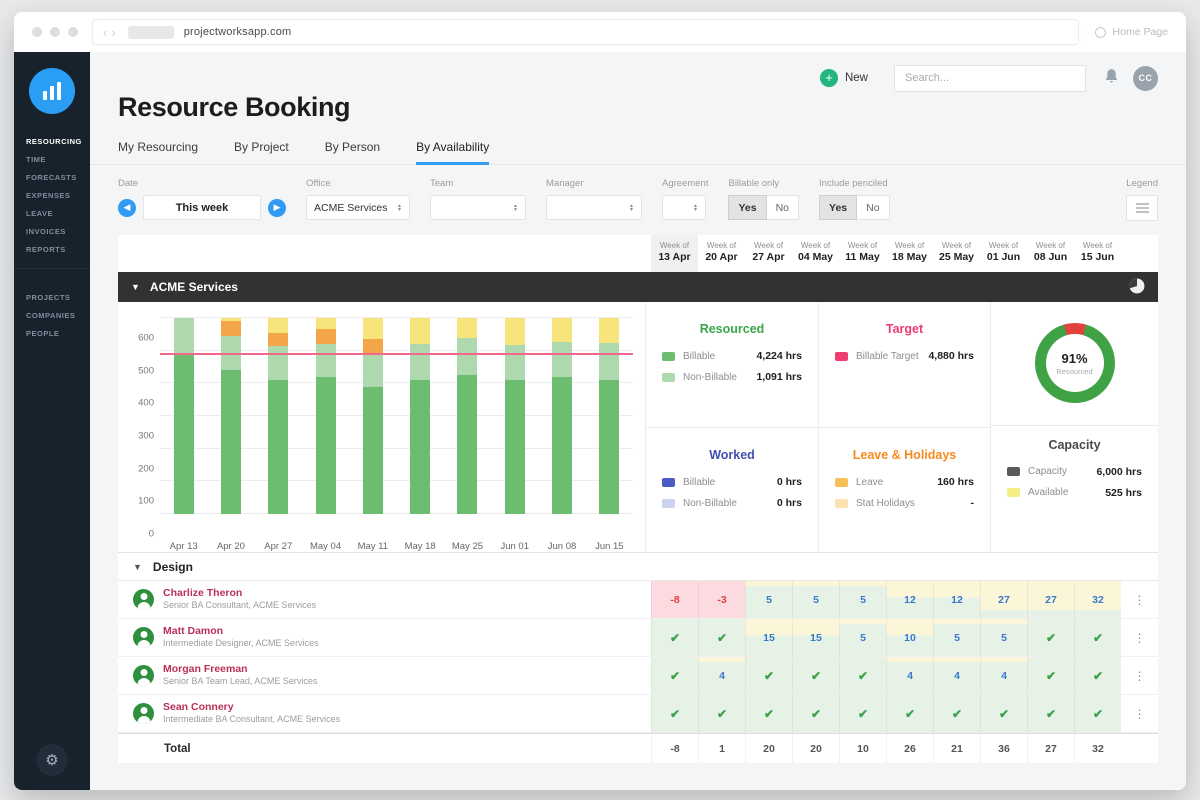 The height and width of the screenshot is (800, 1200). What do you see at coordinates (783, 207) in the screenshot?
I see `billable-only-no: No` at bounding box center [783, 207].